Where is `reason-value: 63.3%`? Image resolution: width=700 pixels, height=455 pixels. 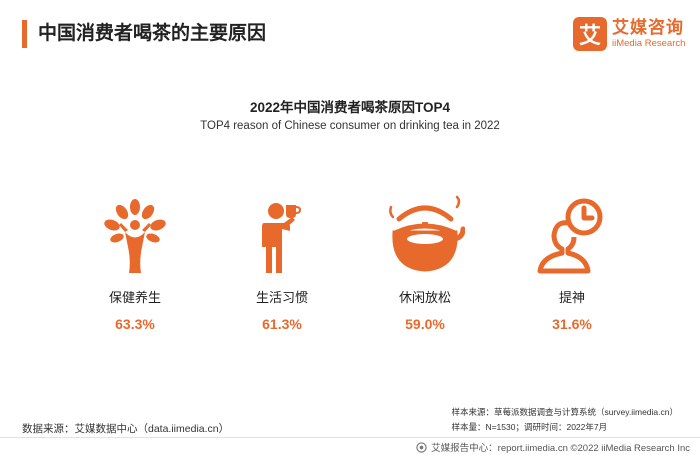 reason-value: 63.3% is located at coordinates (135, 324).